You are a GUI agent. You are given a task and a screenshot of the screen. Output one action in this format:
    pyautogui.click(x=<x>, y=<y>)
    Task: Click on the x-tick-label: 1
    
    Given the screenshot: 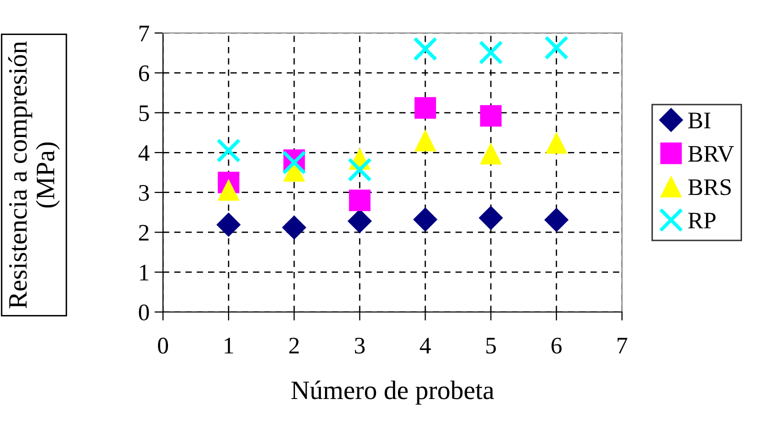 What is the action you would take?
    pyautogui.click(x=229, y=346)
    